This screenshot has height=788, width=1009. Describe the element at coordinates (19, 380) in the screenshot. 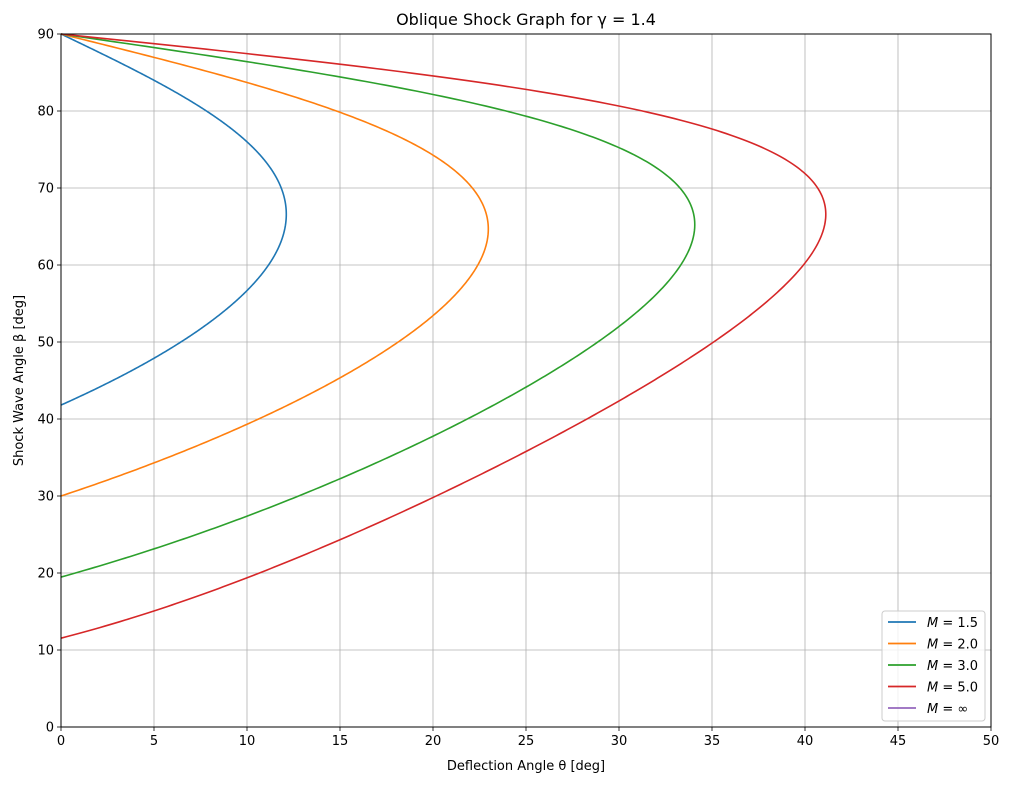

I see `y-axis-label: Shock Wave Angle β [deg]` at that location.